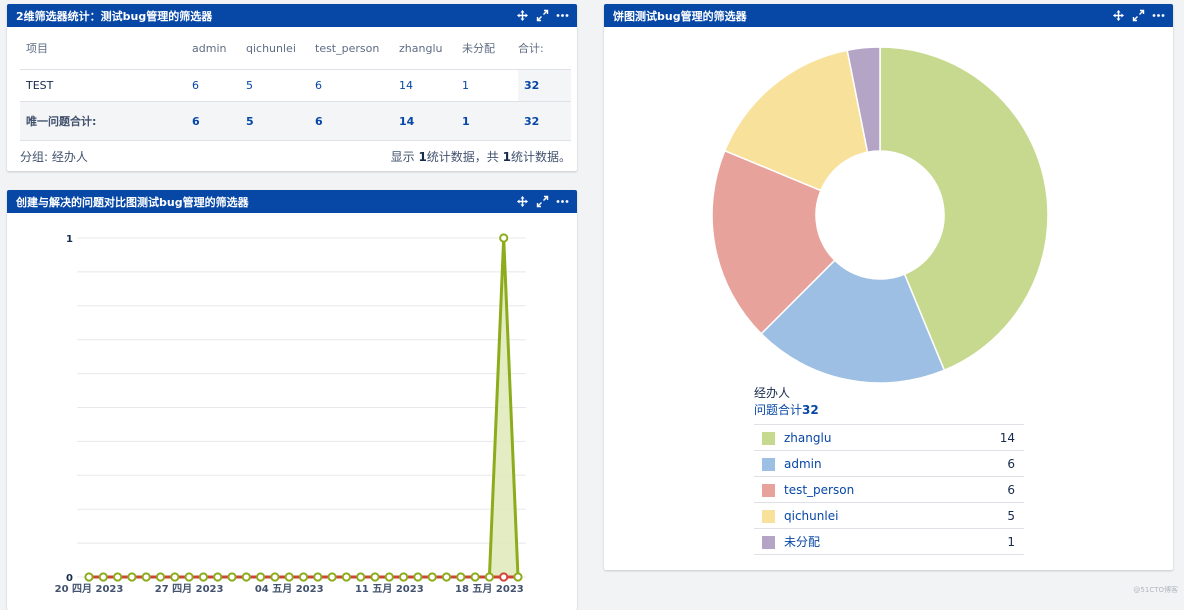 The height and width of the screenshot is (610, 1184). What do you see at coordinates (873, 515) in the screenshot?
I see `legend-name: qichunlei` at bounding box center [873, 515].